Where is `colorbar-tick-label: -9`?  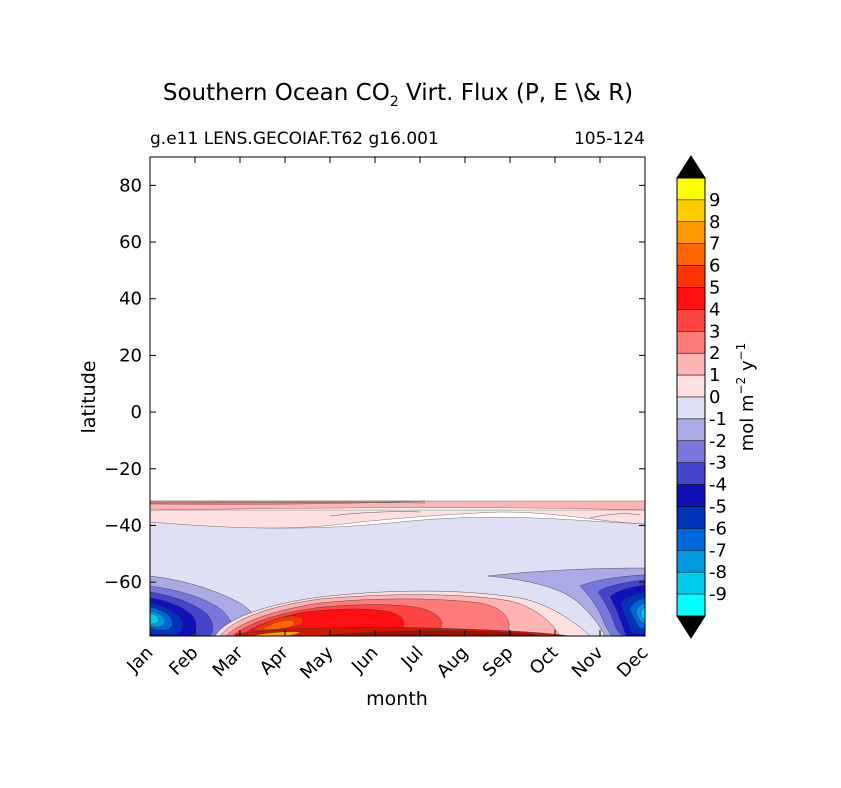 colorbar-tick-label: -9 is located at coordinates (718, 594).